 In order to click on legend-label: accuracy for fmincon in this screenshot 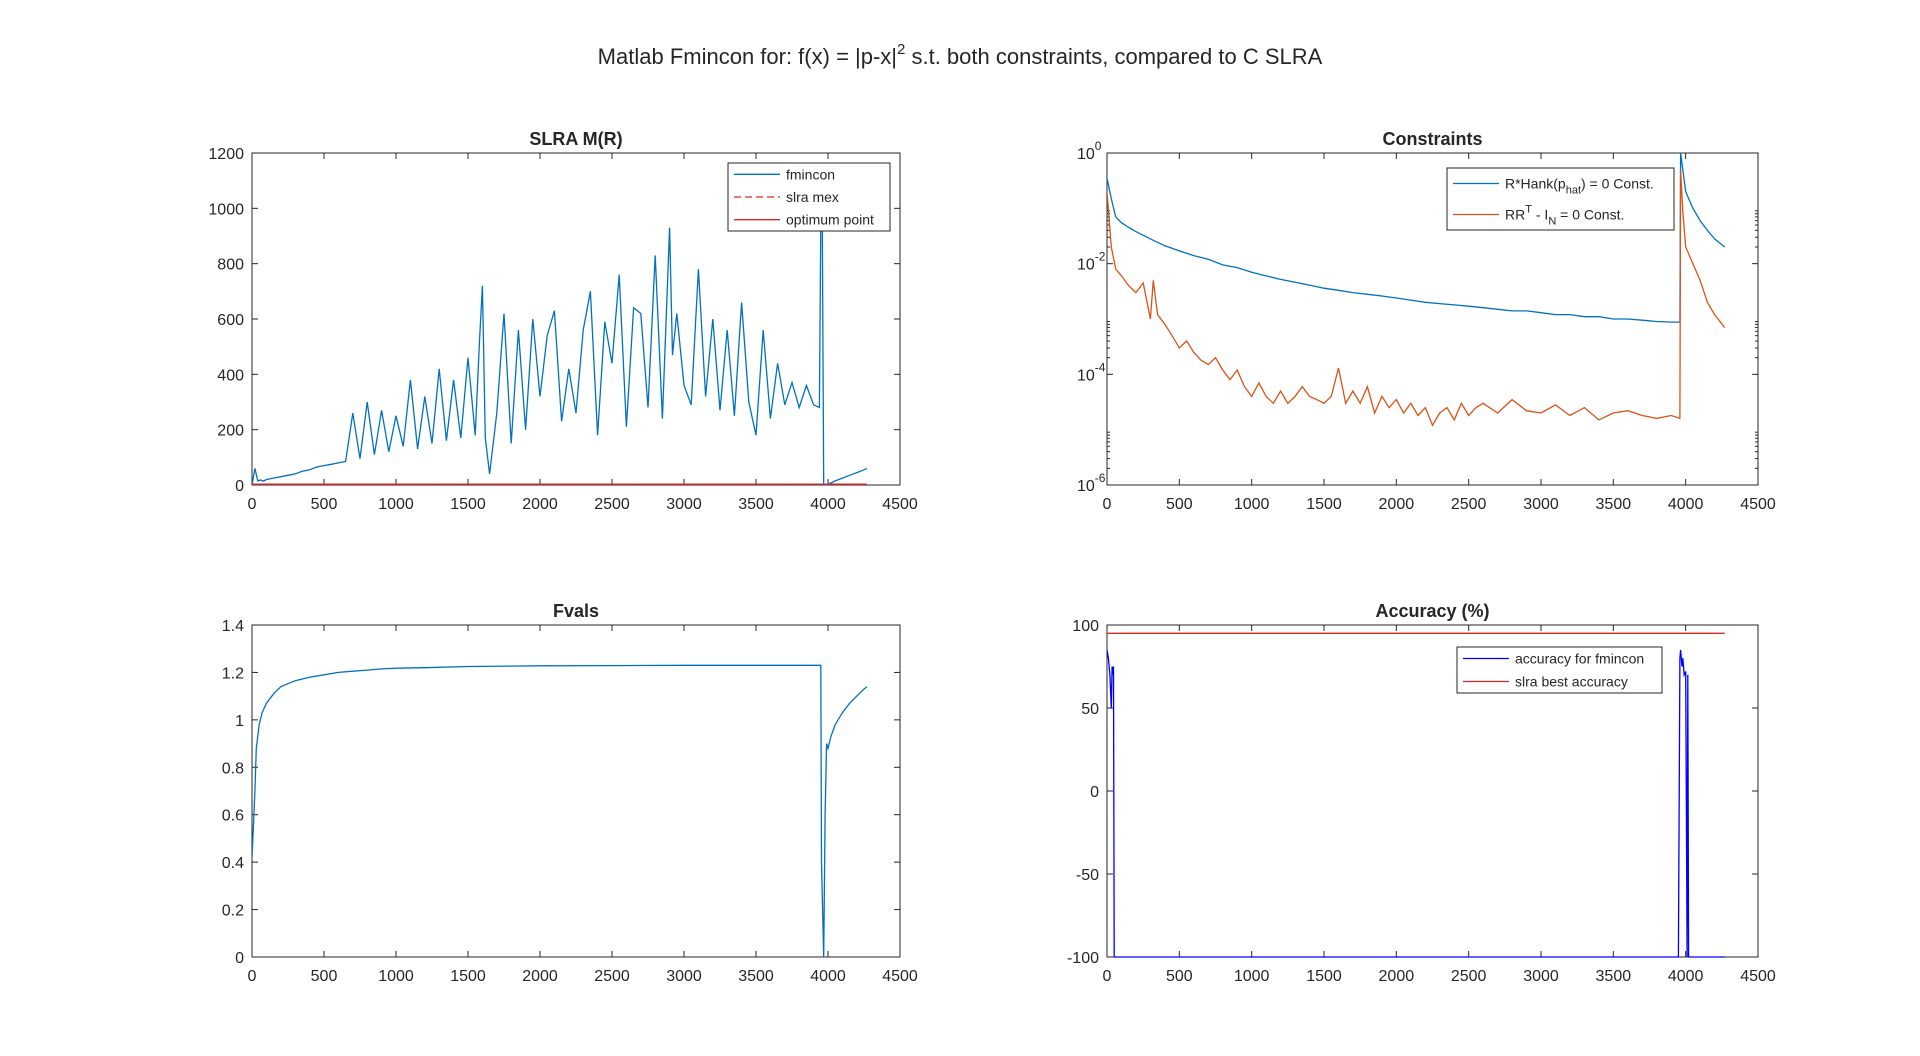, I will do `click(1579, 659)`.